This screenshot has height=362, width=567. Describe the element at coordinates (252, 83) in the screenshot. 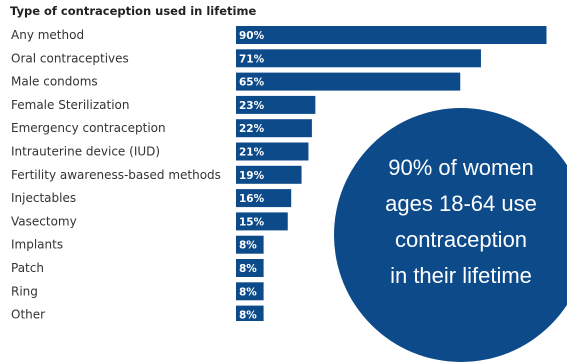

I see `value-label: 65%` at that location.